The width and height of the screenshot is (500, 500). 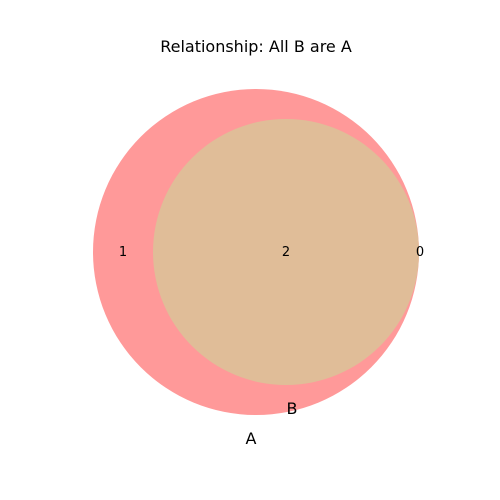 What do you see at coordinates (123, 252) in the screenshot?
I see `region-only-a-count: 1` at bounding box center [123, 252].